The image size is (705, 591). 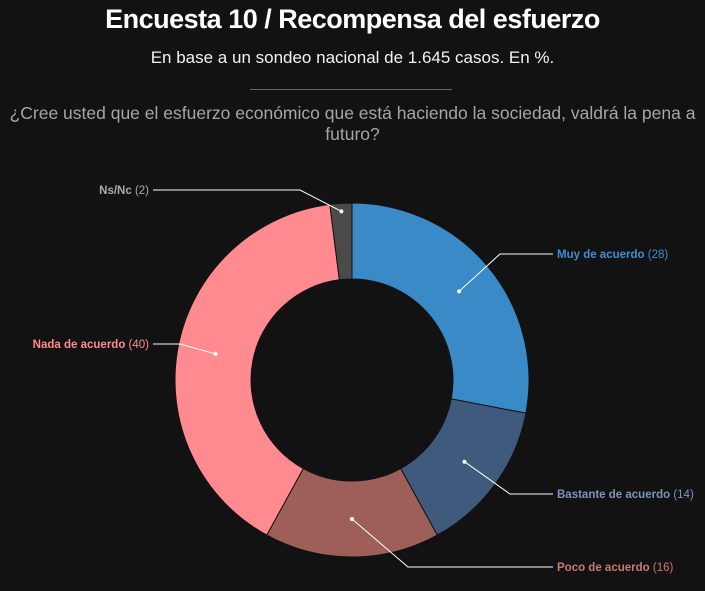 I want to click on slice-label-value: (16), so click(x=663, y=568).